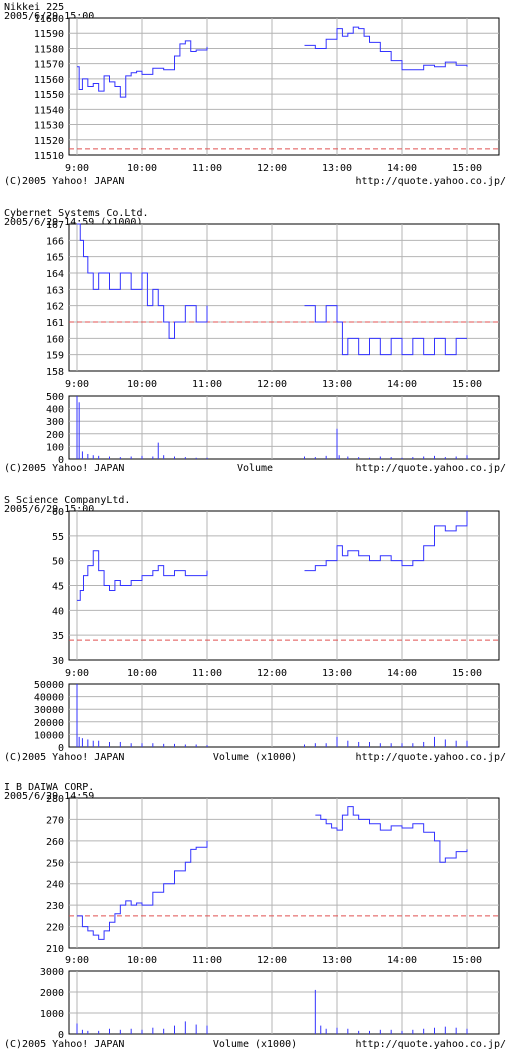 The width and height of the screenshot is (512, 1056). Describe the element at coordinates (49, 19) in the screenshot. I see `price-y-tick: 11600` at that location.